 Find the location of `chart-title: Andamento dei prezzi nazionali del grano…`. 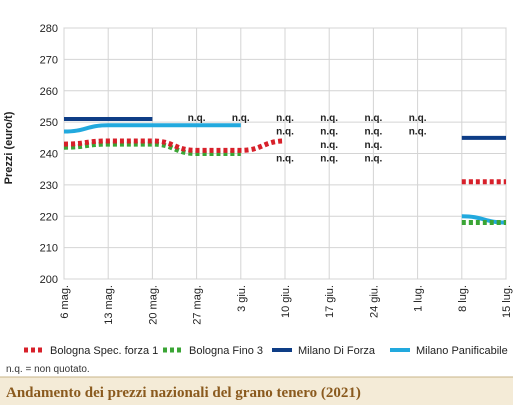

chart-title: Andamento dei prezzi nazionali del grano… is located at coordinates (183, 393).